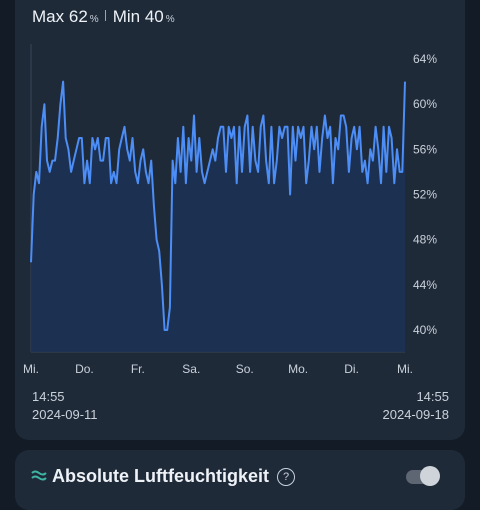 The image size is (480, 510). Describe the element at coordinates (432, 396) in the screenshot. I see `range-end-time: 14:55` at that location.